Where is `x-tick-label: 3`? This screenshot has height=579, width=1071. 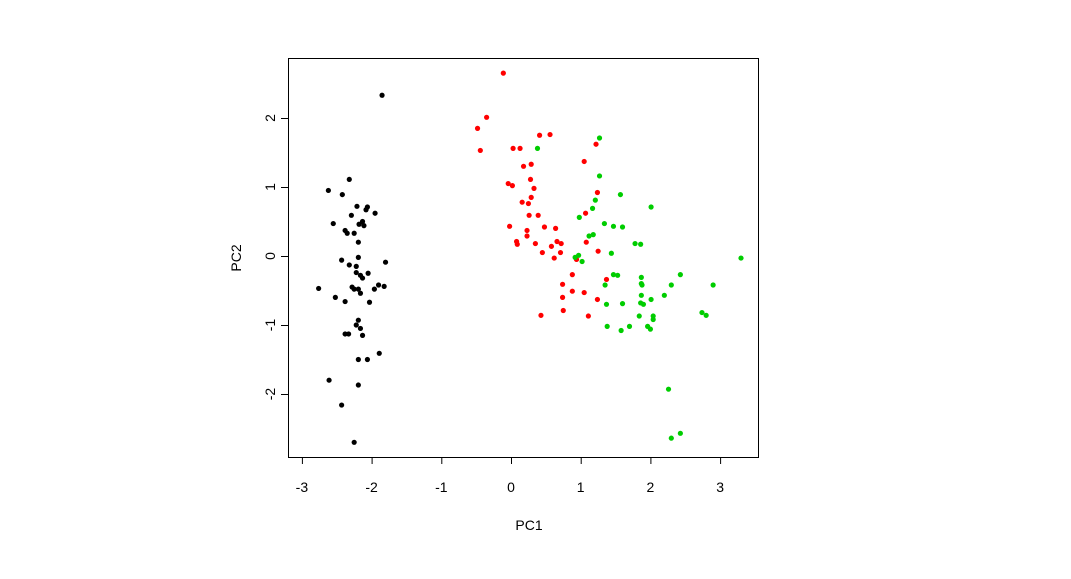 x-tick-label: 3 is located at coordinates (720, 487).